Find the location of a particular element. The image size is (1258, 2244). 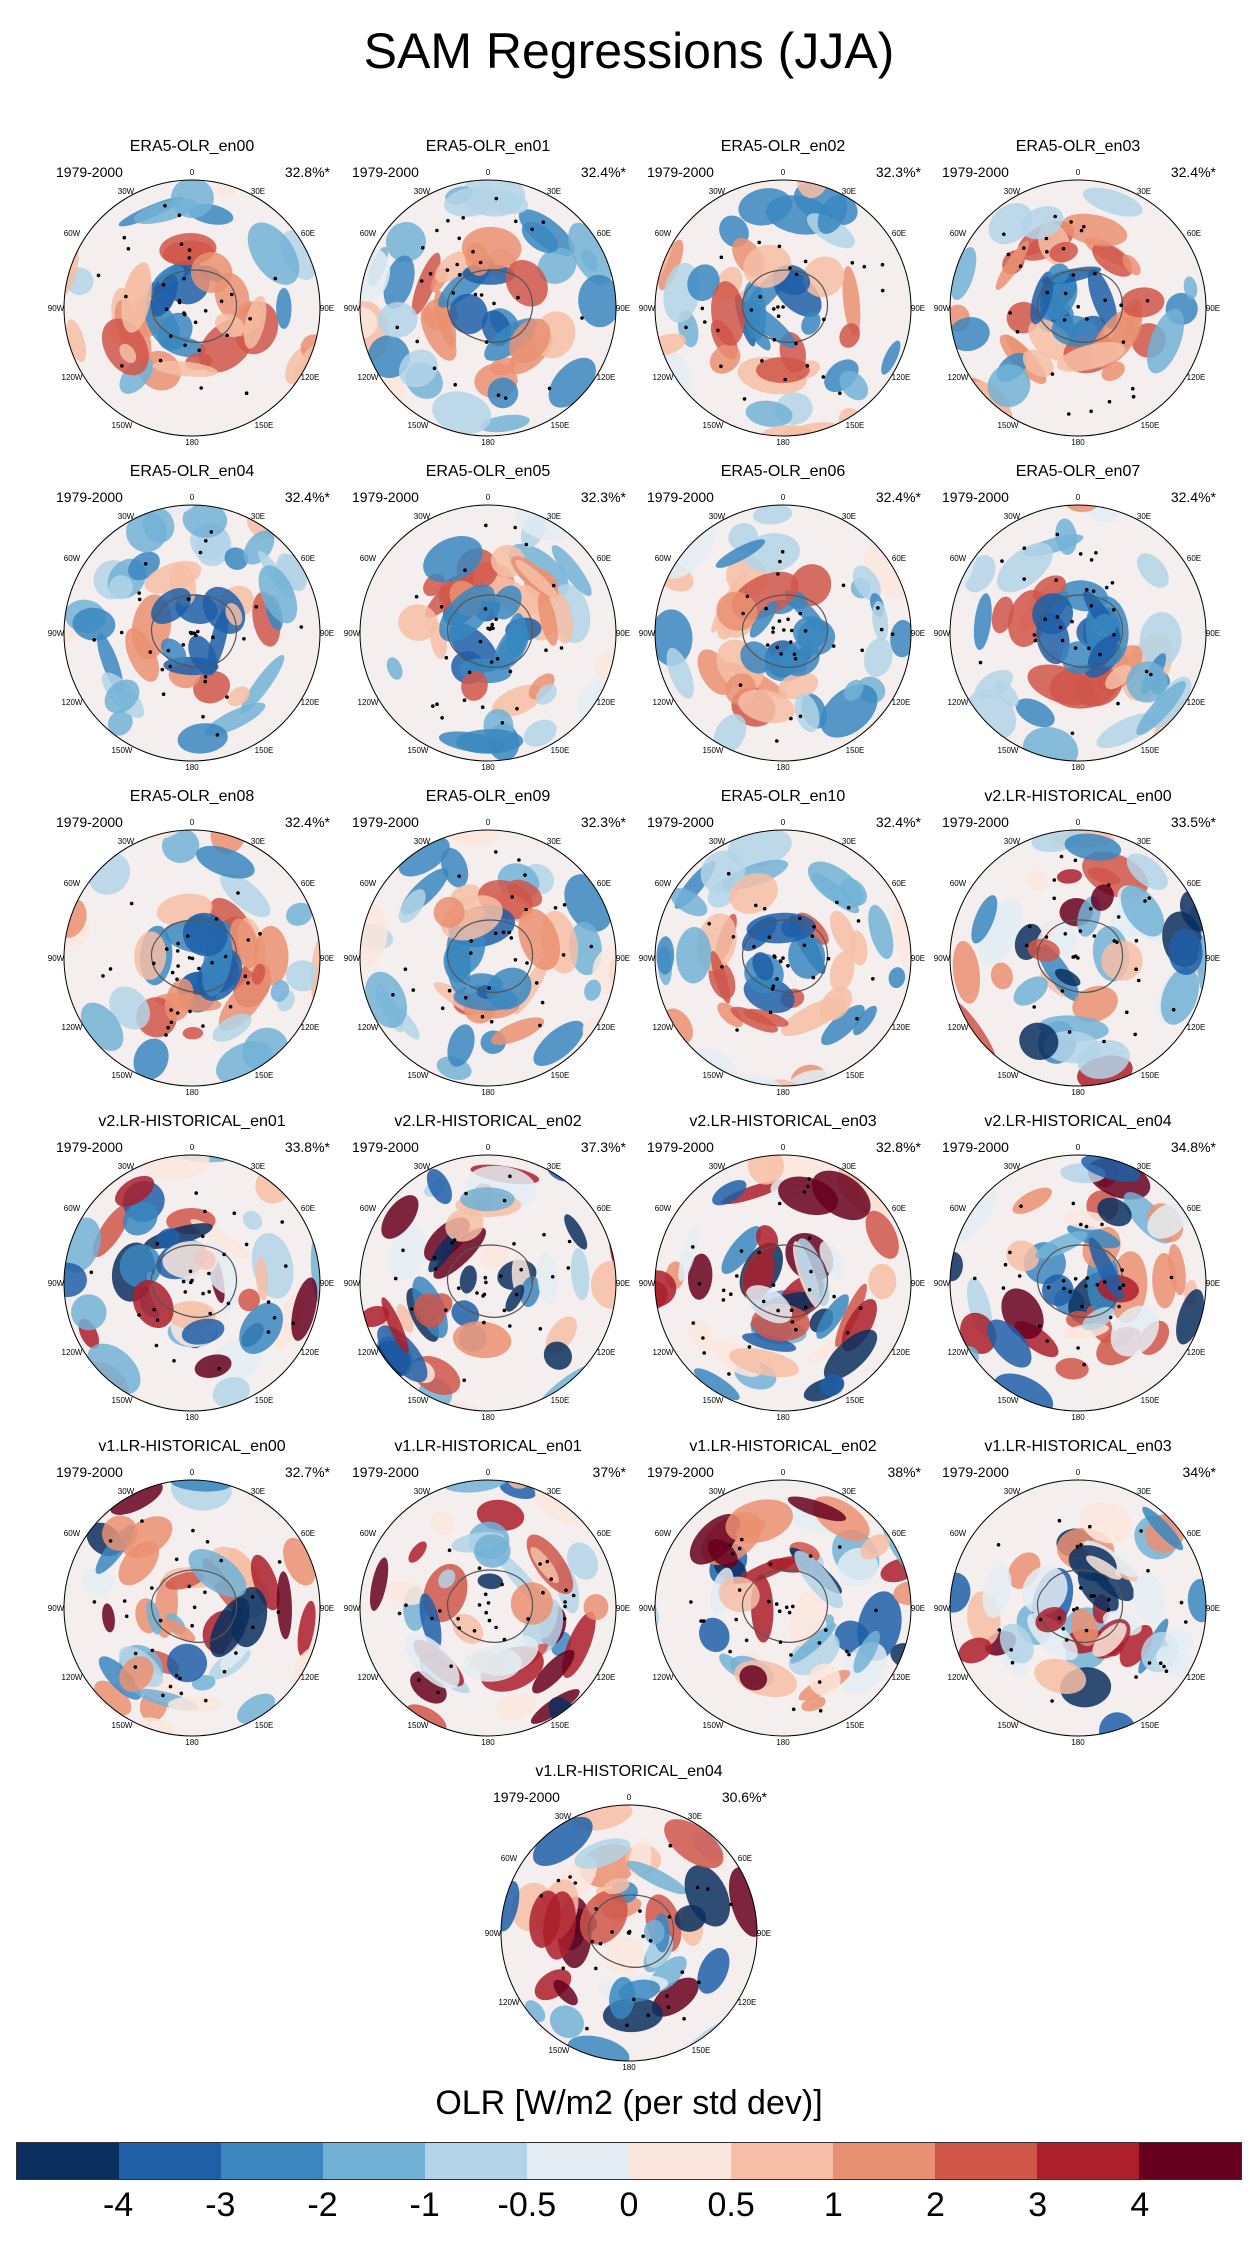

longitude-label: 90E is located at coordinates (918, 308).